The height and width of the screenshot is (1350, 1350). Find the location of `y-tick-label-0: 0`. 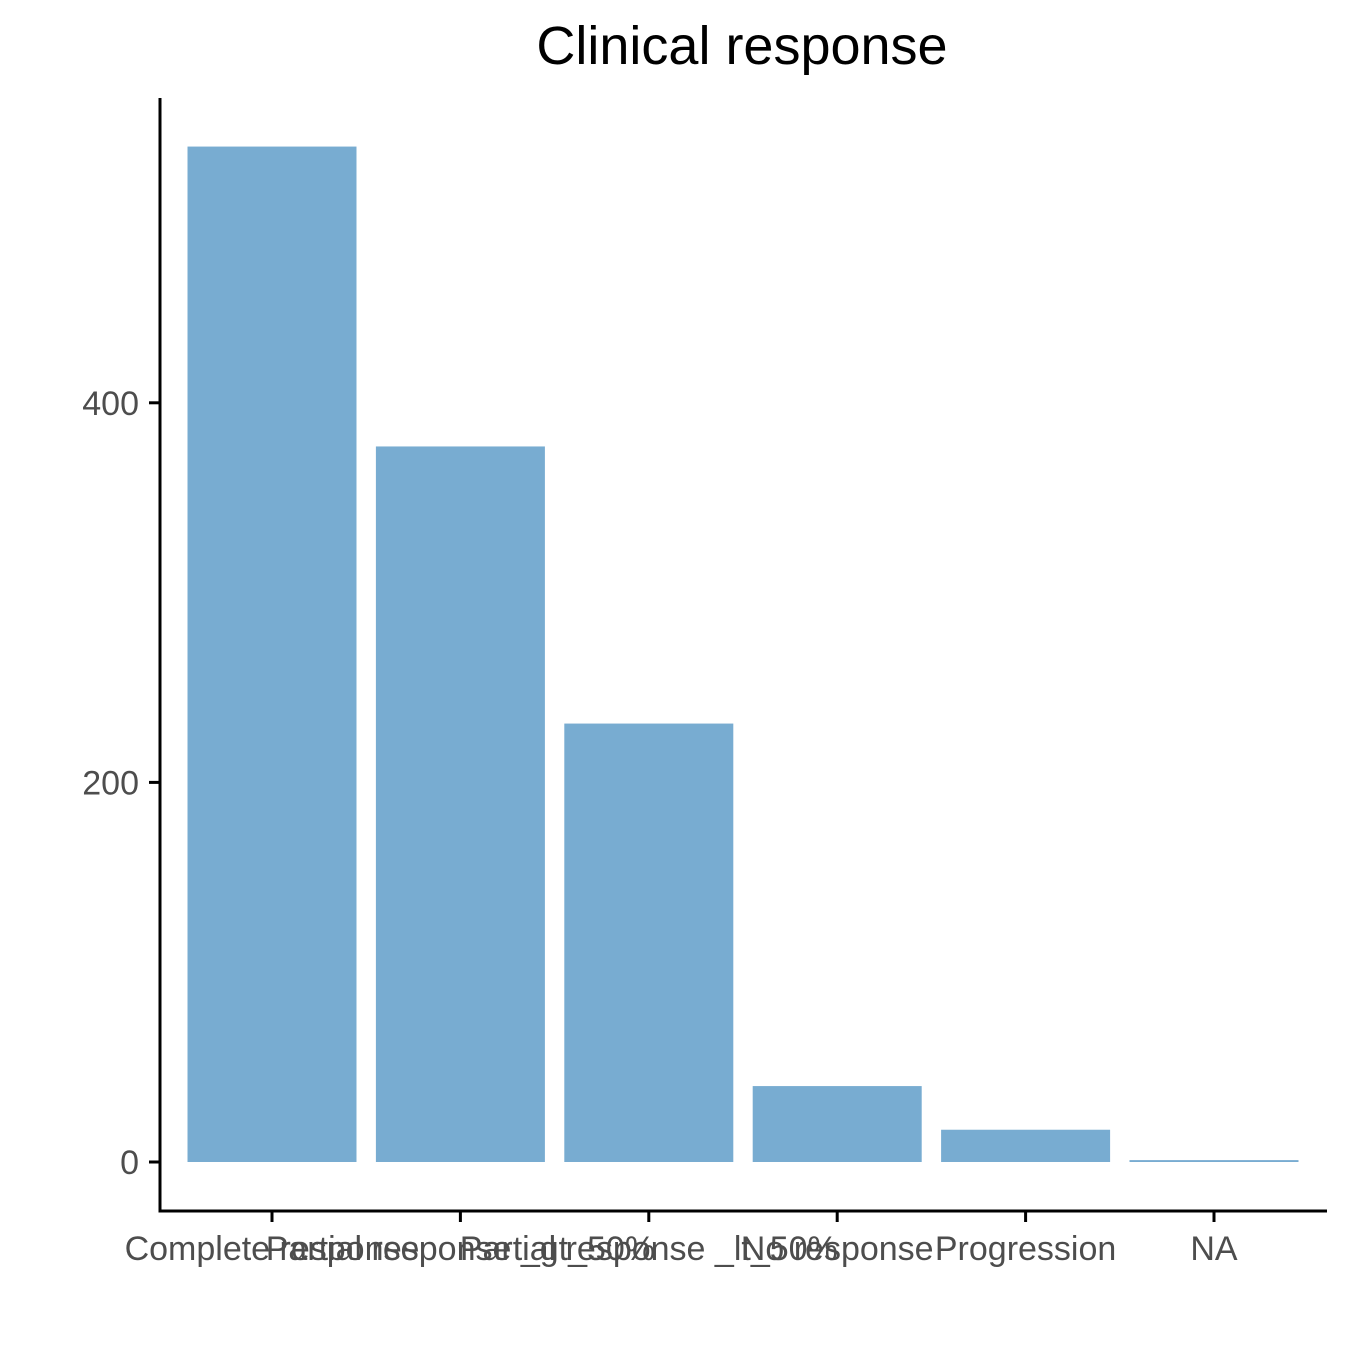

y-tick-label-0: 0 is located at coordinates (129, 1163).